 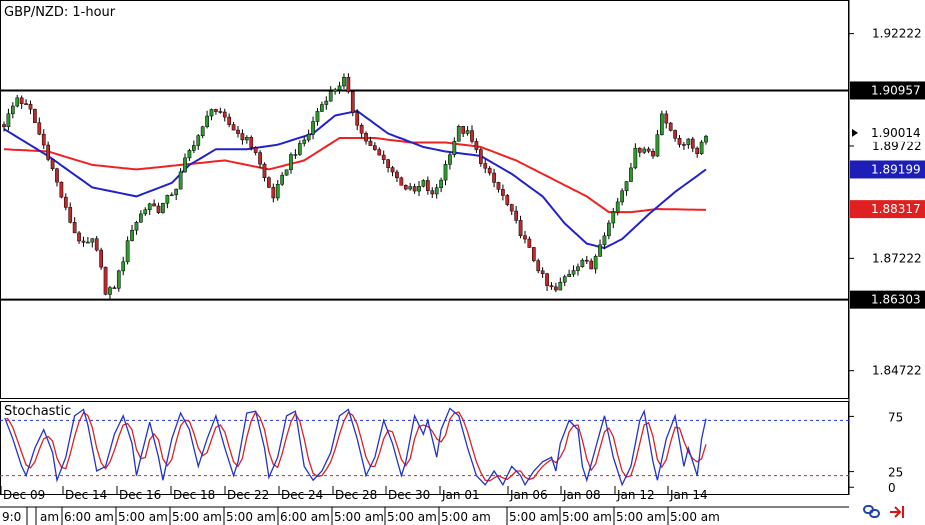 I want to click on stoch-tick-label: 75, so click(x=895, y=417).